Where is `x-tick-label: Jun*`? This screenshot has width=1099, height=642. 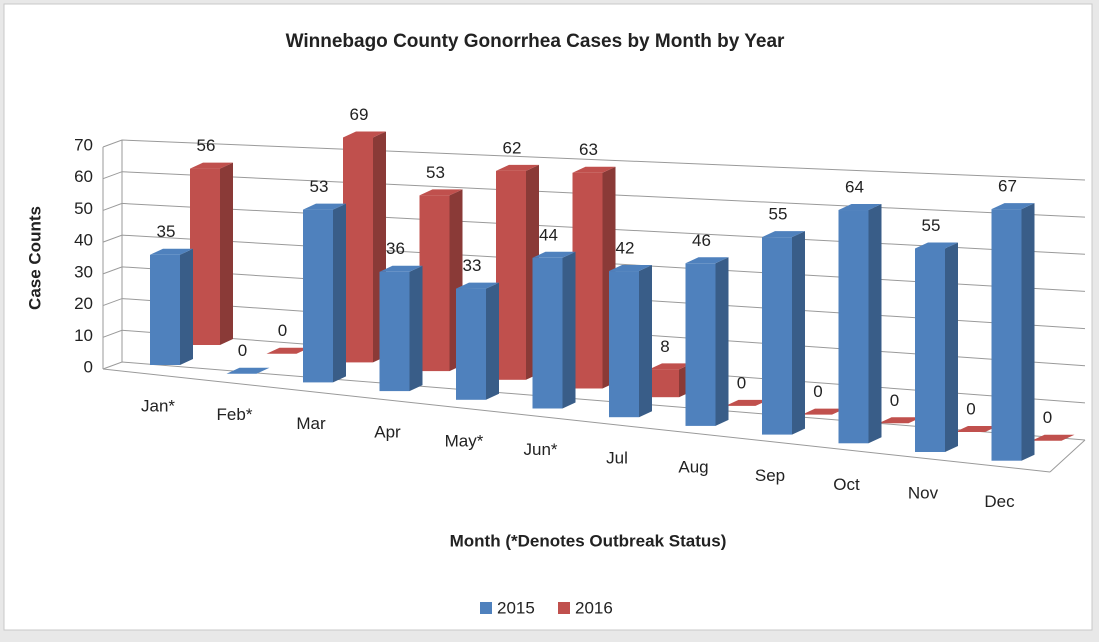 x-tick-label: Jun* is located at coordinates (540, 449).